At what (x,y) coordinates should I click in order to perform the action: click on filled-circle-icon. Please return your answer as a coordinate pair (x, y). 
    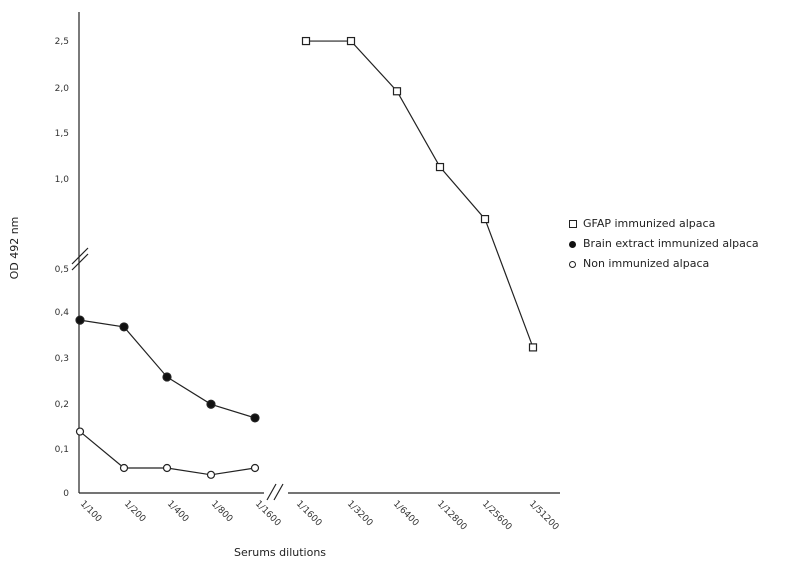
    Looking at the image, I should click on (572, 244).